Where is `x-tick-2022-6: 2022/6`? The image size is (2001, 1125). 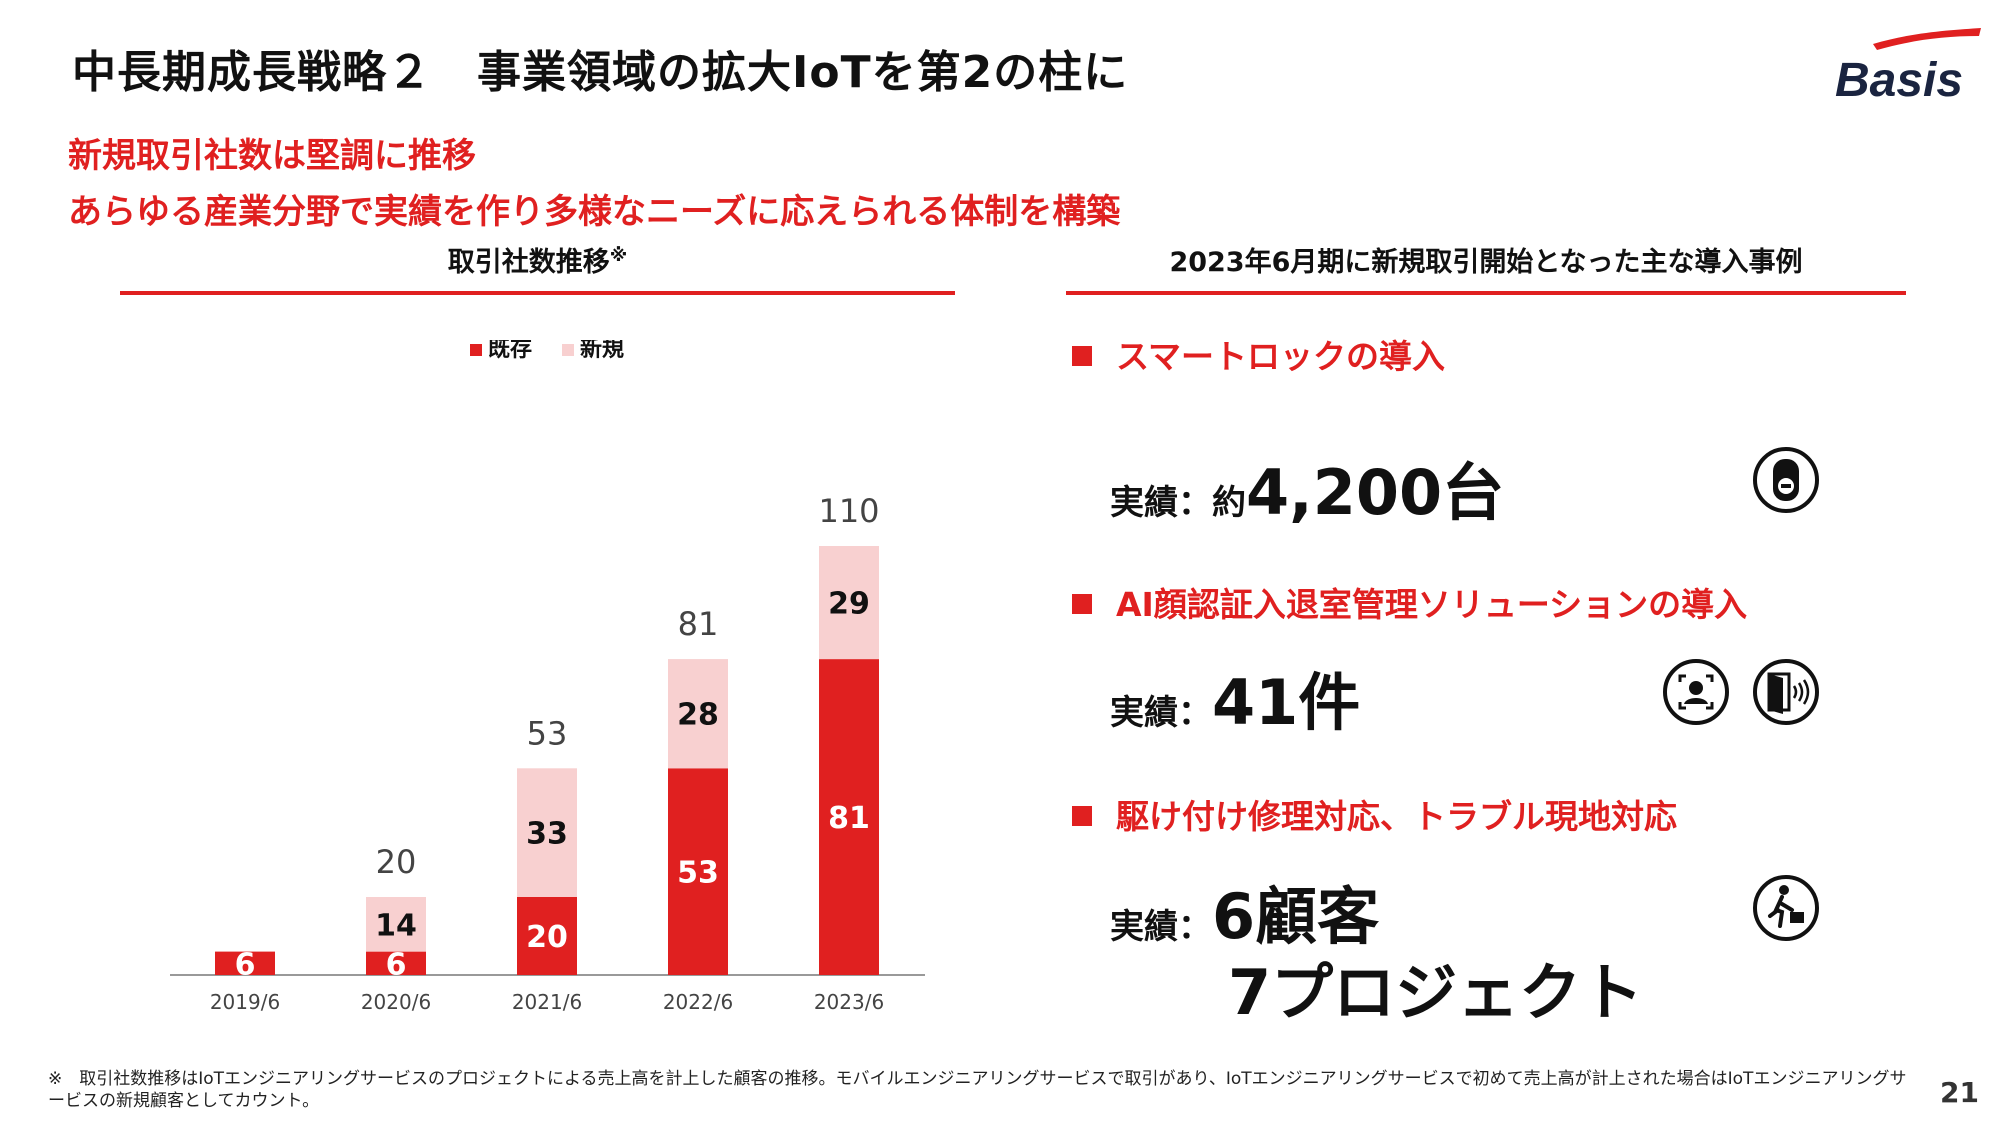 x-tick-2022-6: 2022/6 is located at coordinates (698, 1002).